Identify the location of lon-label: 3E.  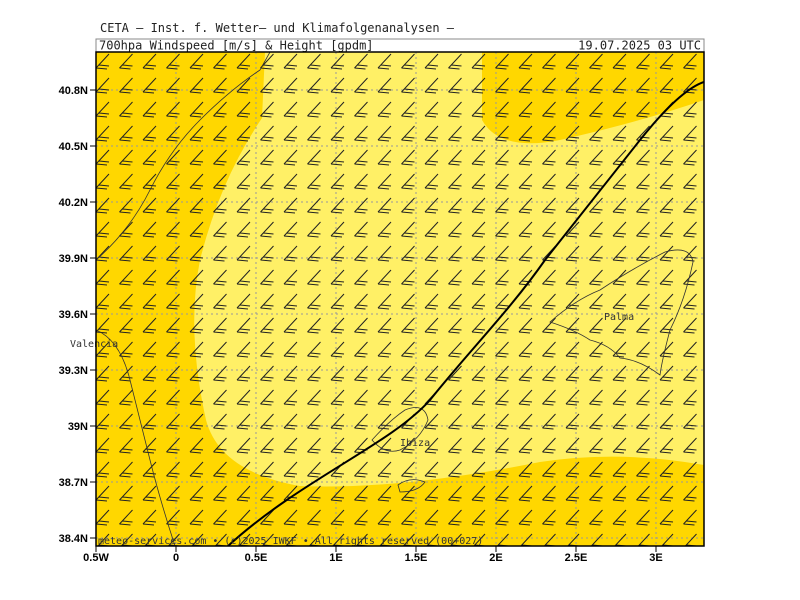
(655, 558).